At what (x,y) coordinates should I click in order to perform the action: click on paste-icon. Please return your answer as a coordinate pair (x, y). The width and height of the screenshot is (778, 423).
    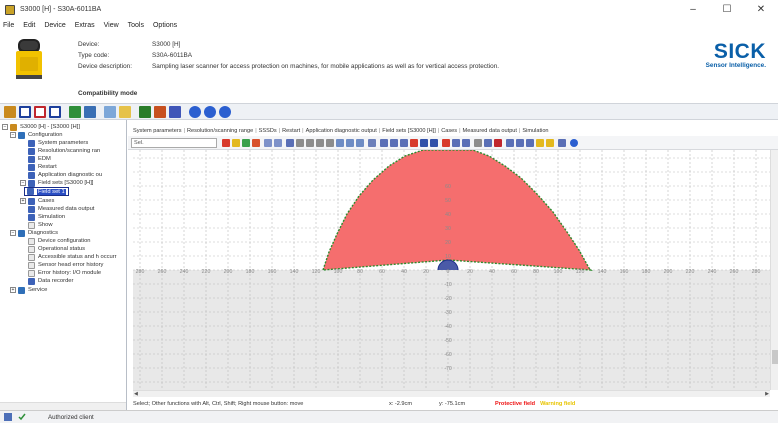
    Looking at the image, I should click on (520, 143).